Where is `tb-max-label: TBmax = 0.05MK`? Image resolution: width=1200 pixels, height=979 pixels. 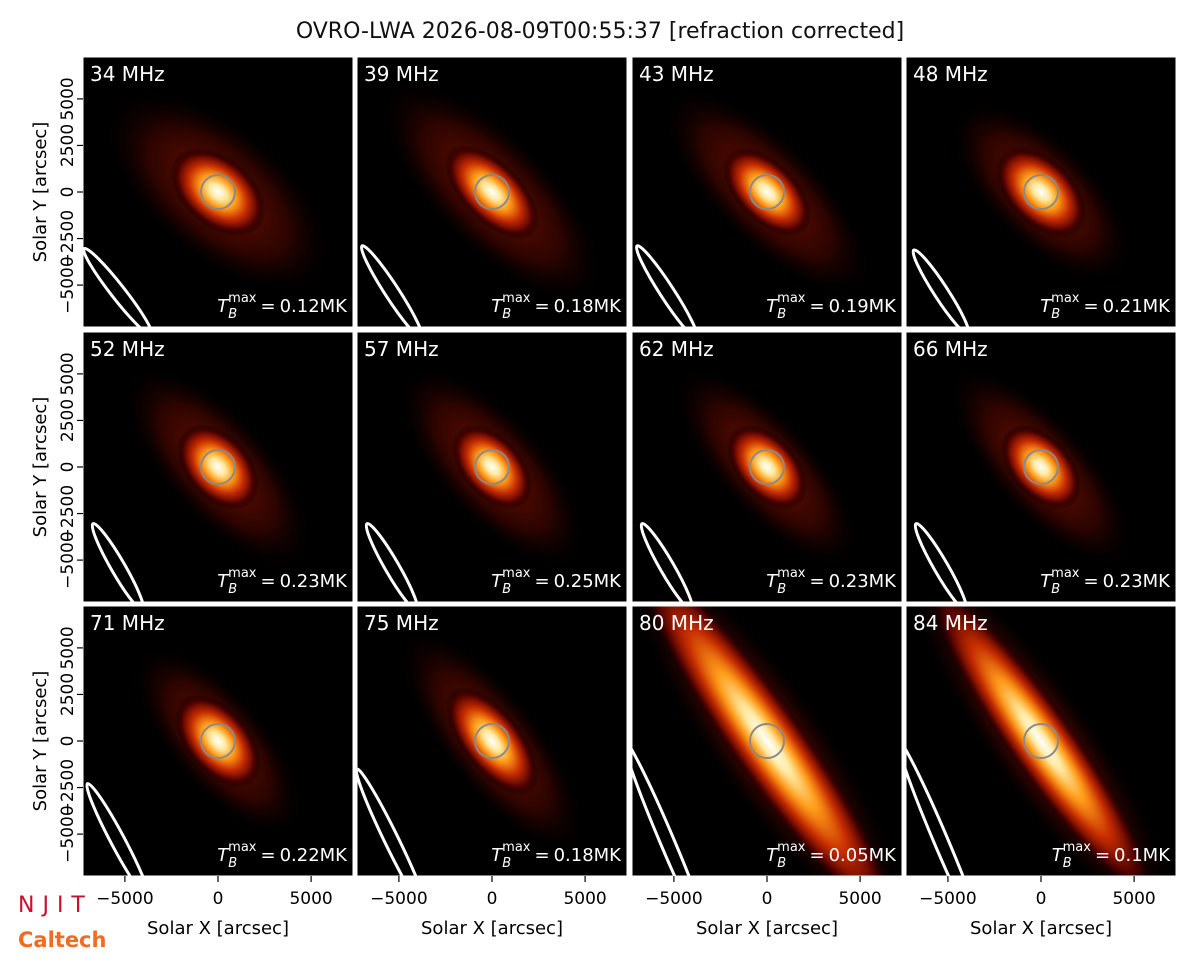
tb-max-label: TBmax = 0.05MK is located at coordinates (831, 855).